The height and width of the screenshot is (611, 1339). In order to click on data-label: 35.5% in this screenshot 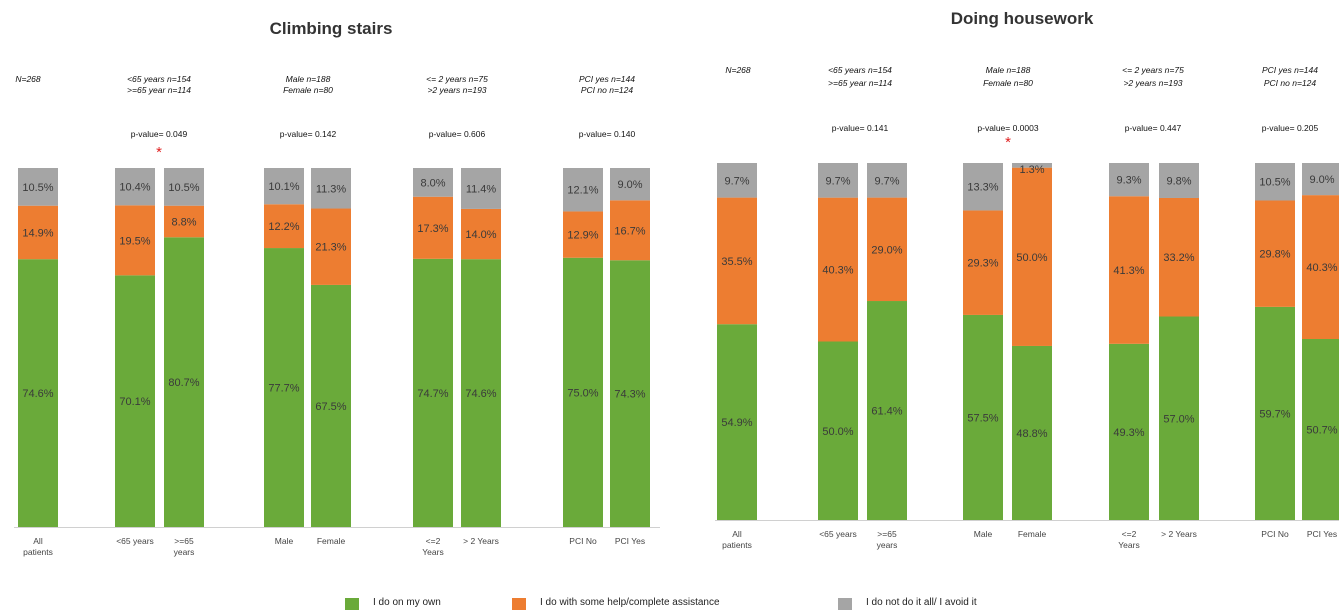, I will do `click(736, 262)`.